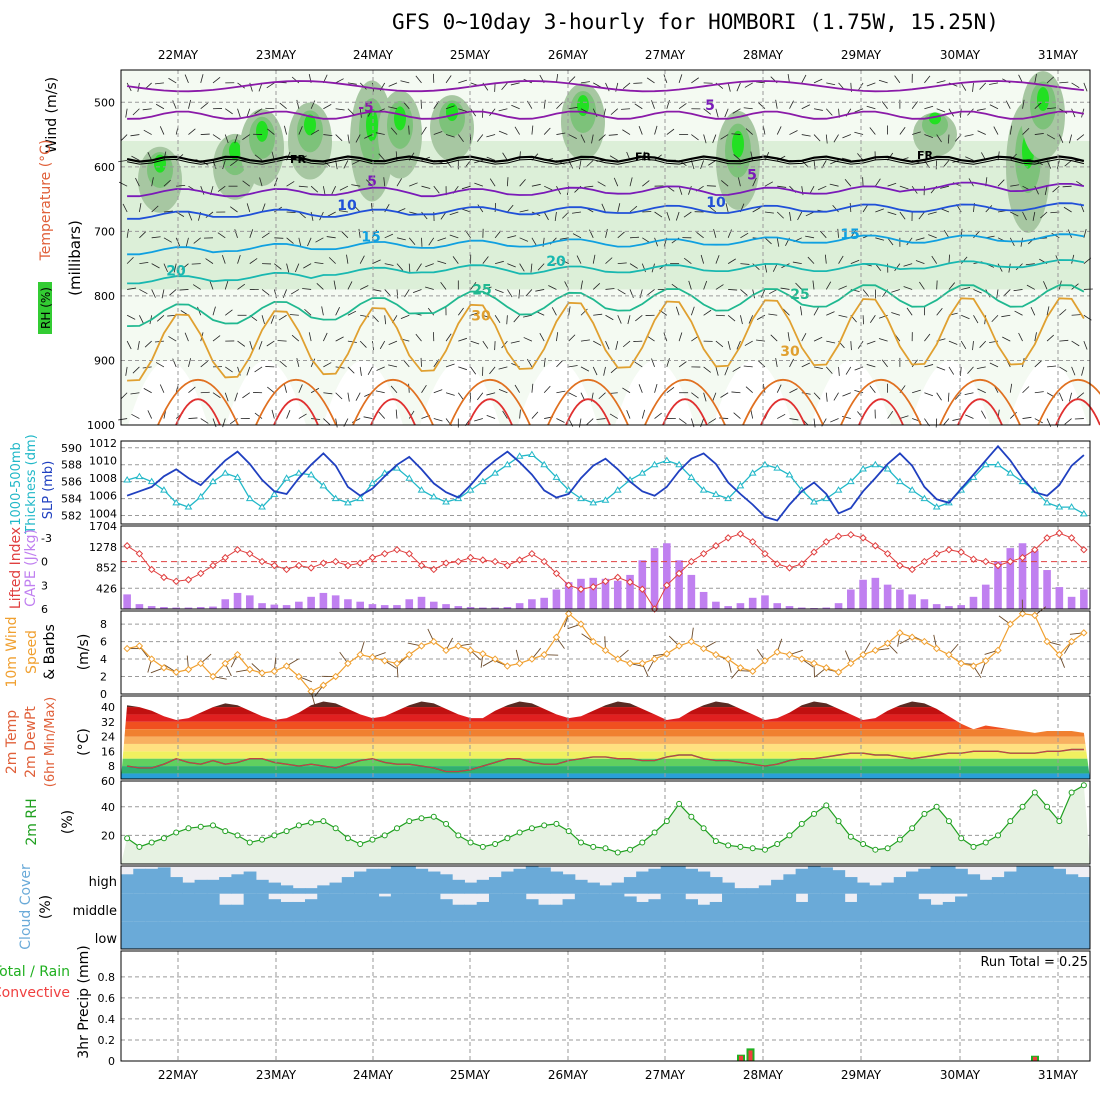 This screenshot has height=1100, width=1100. Describe the element at coordinates (46, 538) in the screenshot. I see `li-tick: -3` at that location.